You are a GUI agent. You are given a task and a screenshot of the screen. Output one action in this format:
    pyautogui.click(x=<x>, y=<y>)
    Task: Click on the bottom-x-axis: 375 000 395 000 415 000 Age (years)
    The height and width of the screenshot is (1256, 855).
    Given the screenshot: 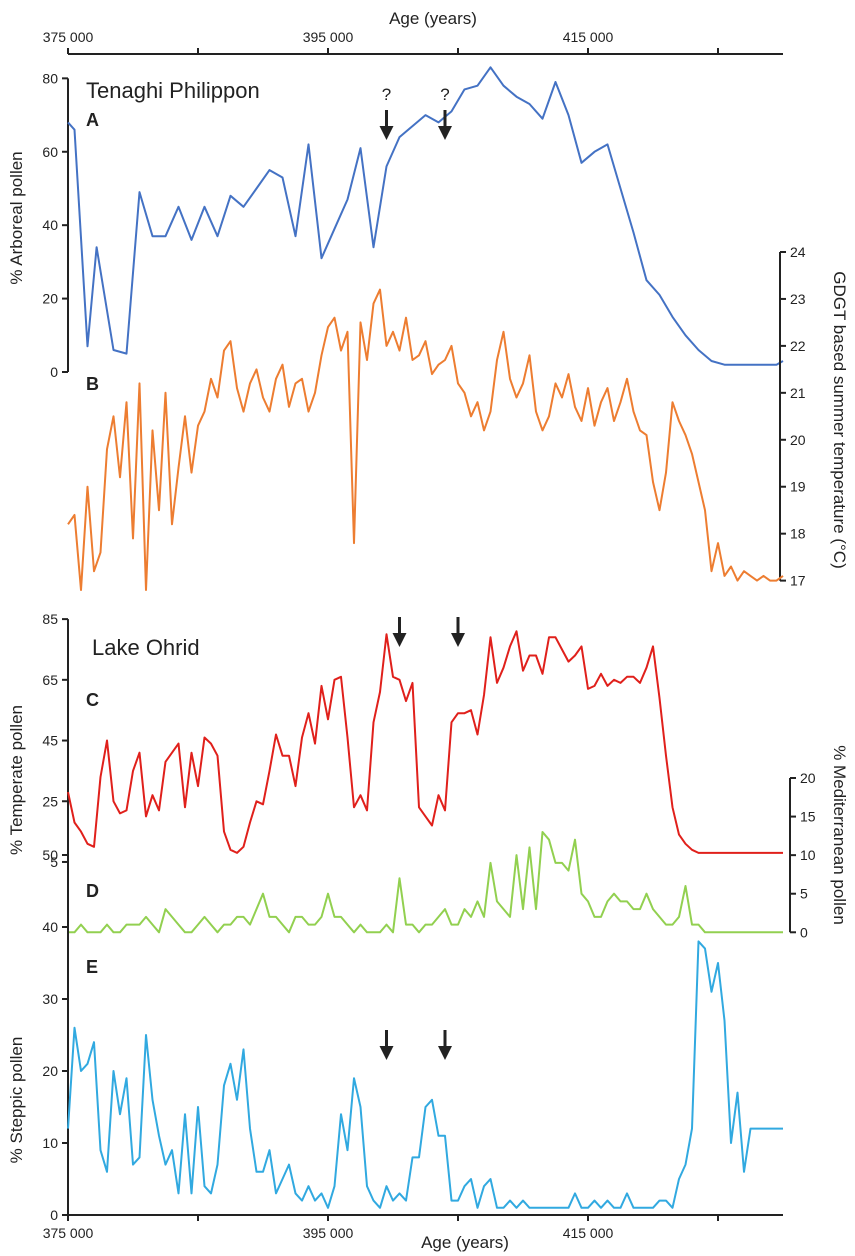 What is the action you would take?
    pyautogui.click(x=413, y=1233)
    